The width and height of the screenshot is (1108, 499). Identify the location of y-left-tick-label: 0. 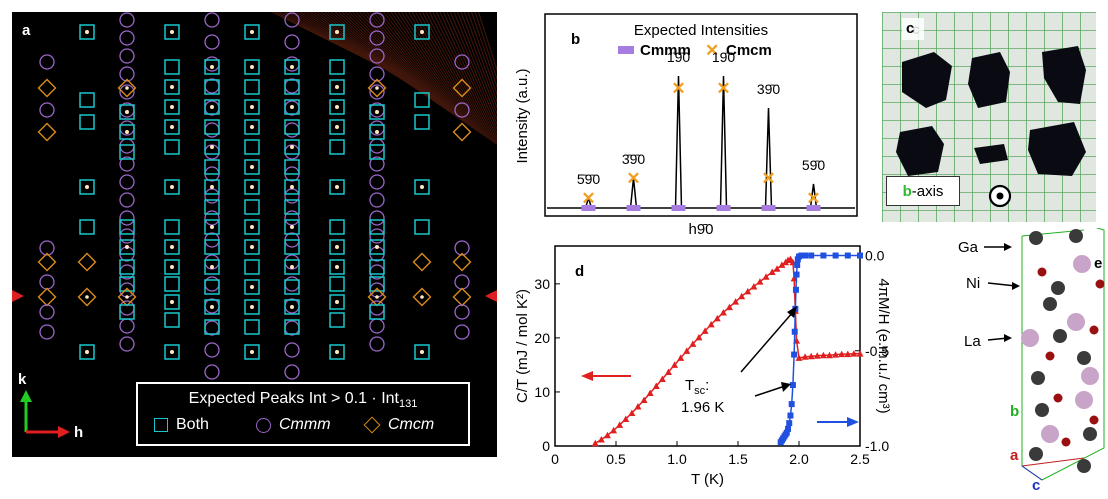
(546, 446).